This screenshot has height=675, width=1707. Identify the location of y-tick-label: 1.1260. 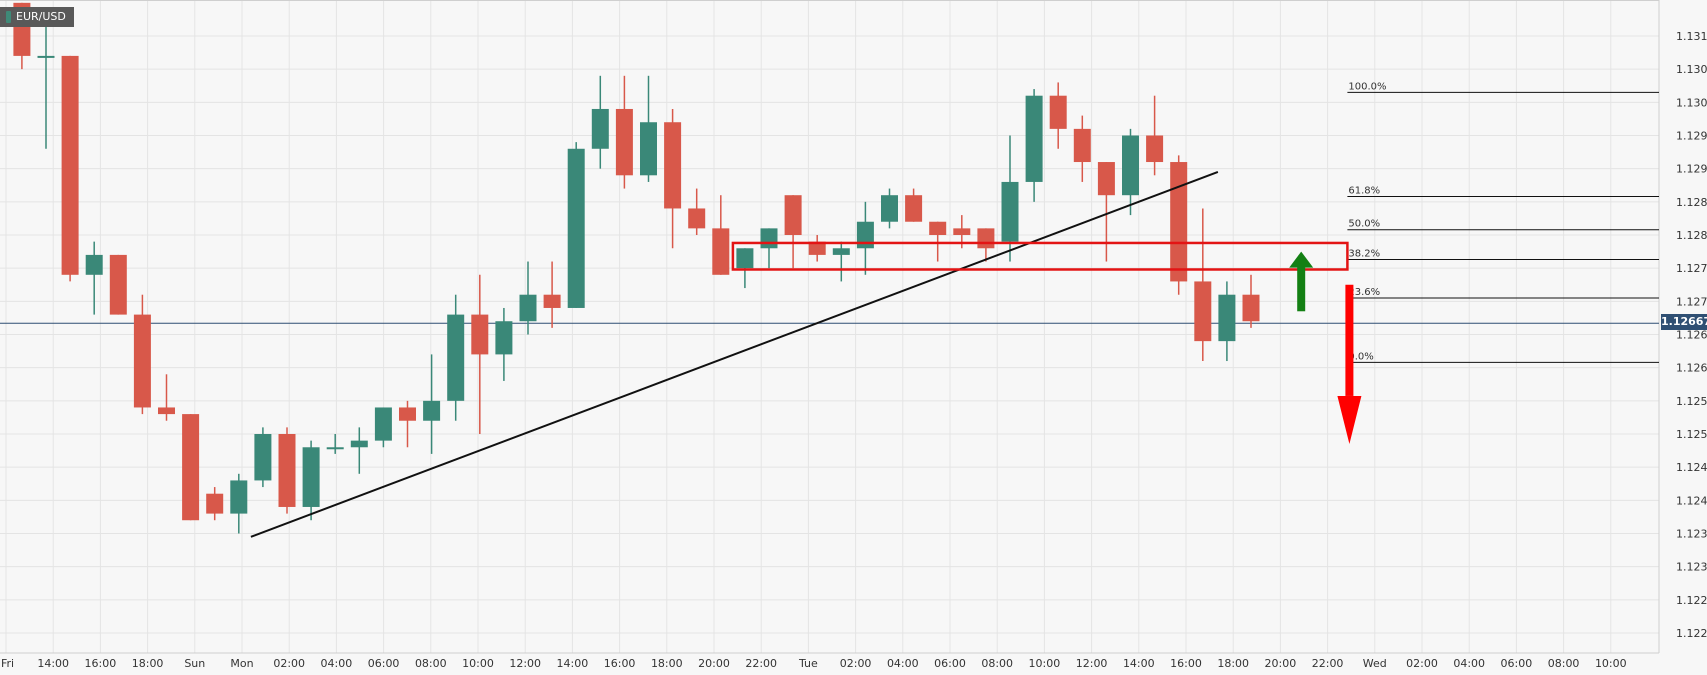
(1691, 368).